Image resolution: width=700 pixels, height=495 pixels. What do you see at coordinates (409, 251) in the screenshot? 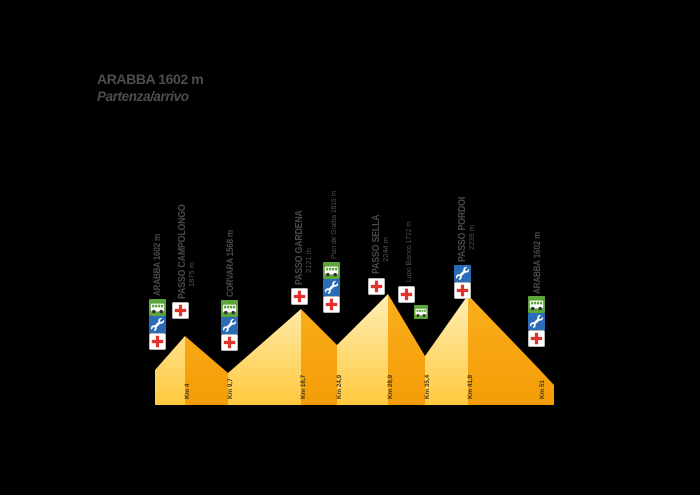
I see `waypoint-name: Lupo Bianco 1722 m` at bounding box center [409, 251].